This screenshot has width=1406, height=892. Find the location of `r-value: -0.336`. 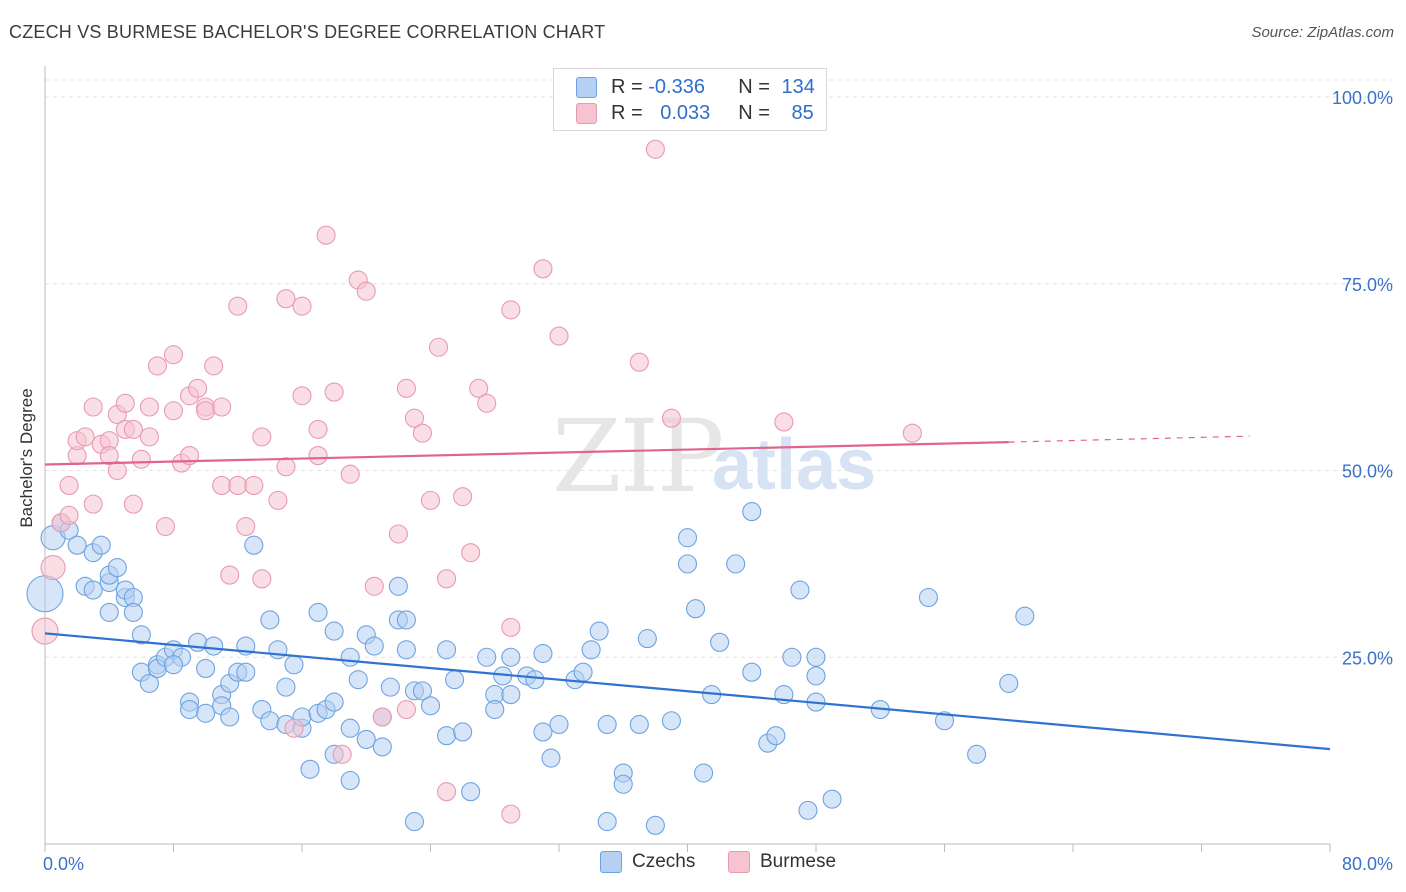

r-value: -0.336 is located at coordinates (676, 86).